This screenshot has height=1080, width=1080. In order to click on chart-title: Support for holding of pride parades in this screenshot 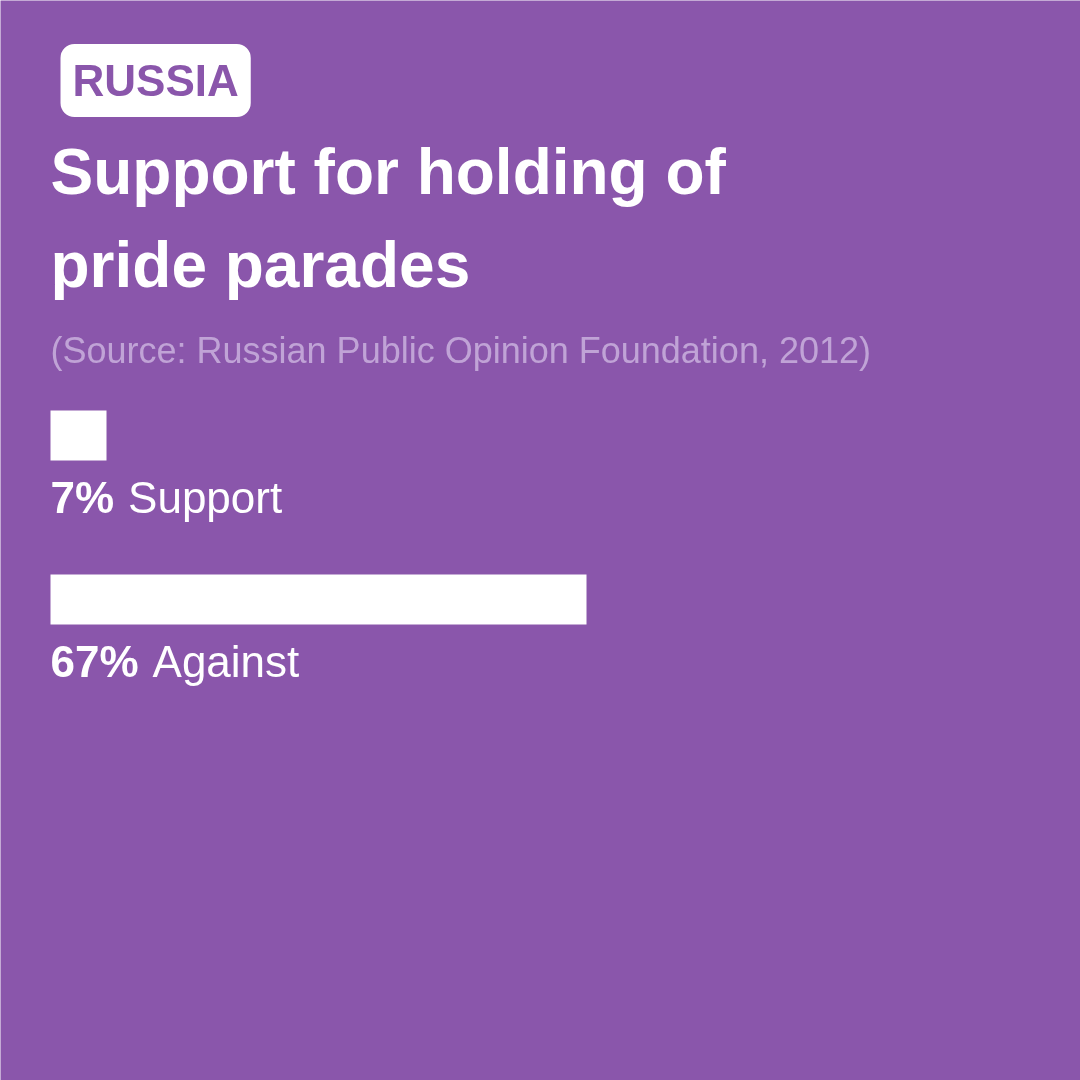, I will do `click(388, 218)`.